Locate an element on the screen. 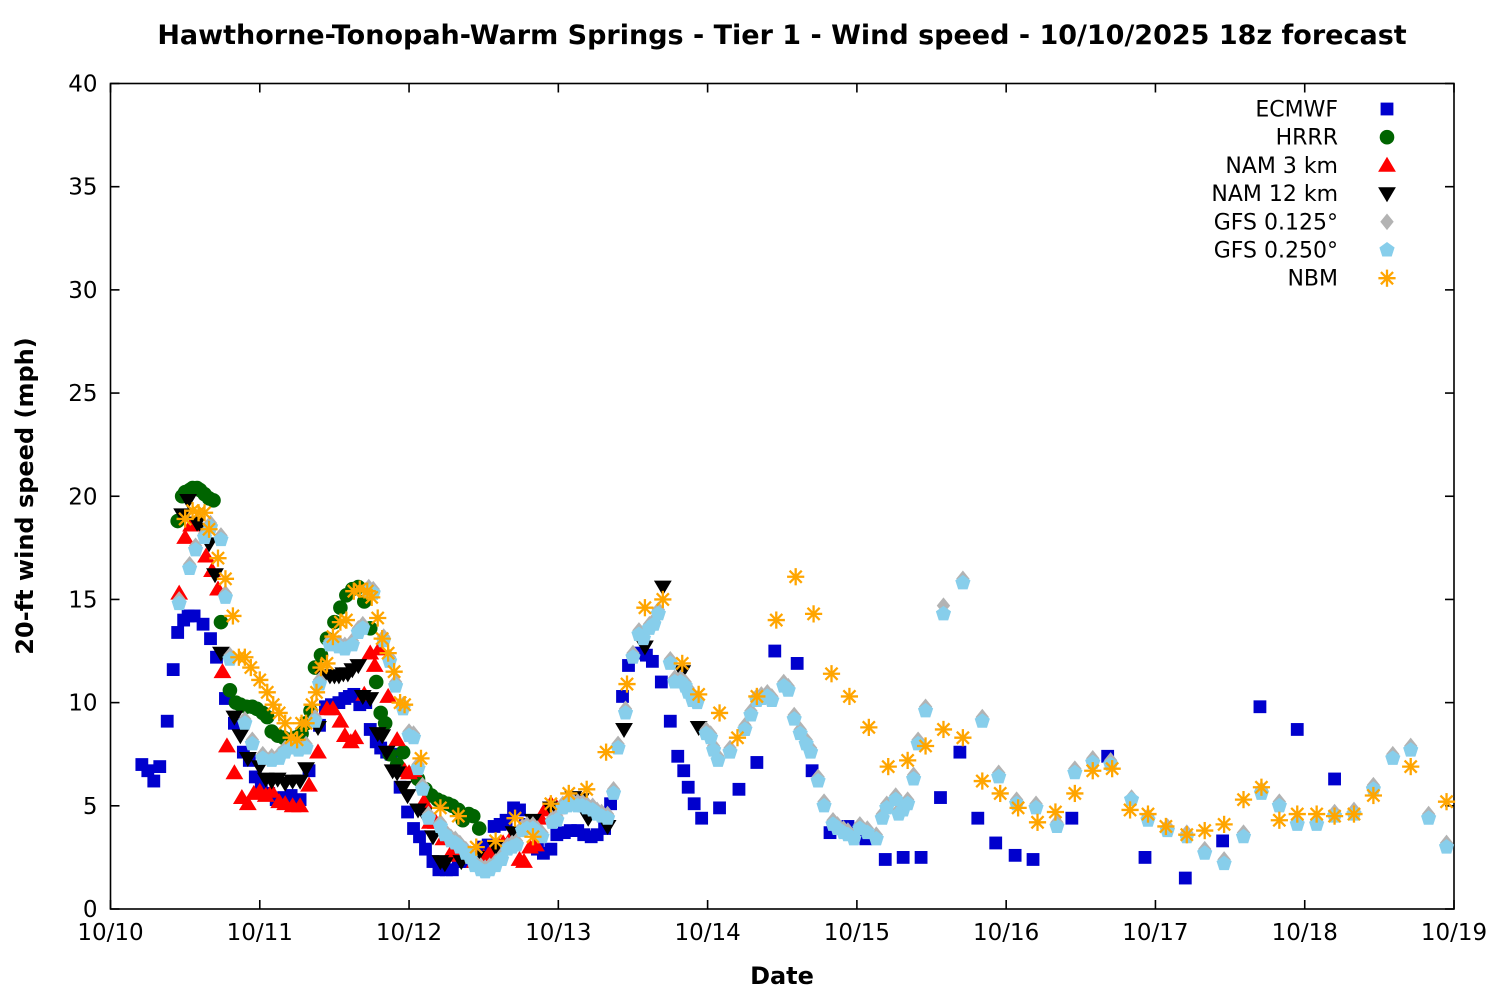 The width and height of the screenshot is (1500, 1000). x-tick-label: 10/18 is located at coordinates (1305, 933).